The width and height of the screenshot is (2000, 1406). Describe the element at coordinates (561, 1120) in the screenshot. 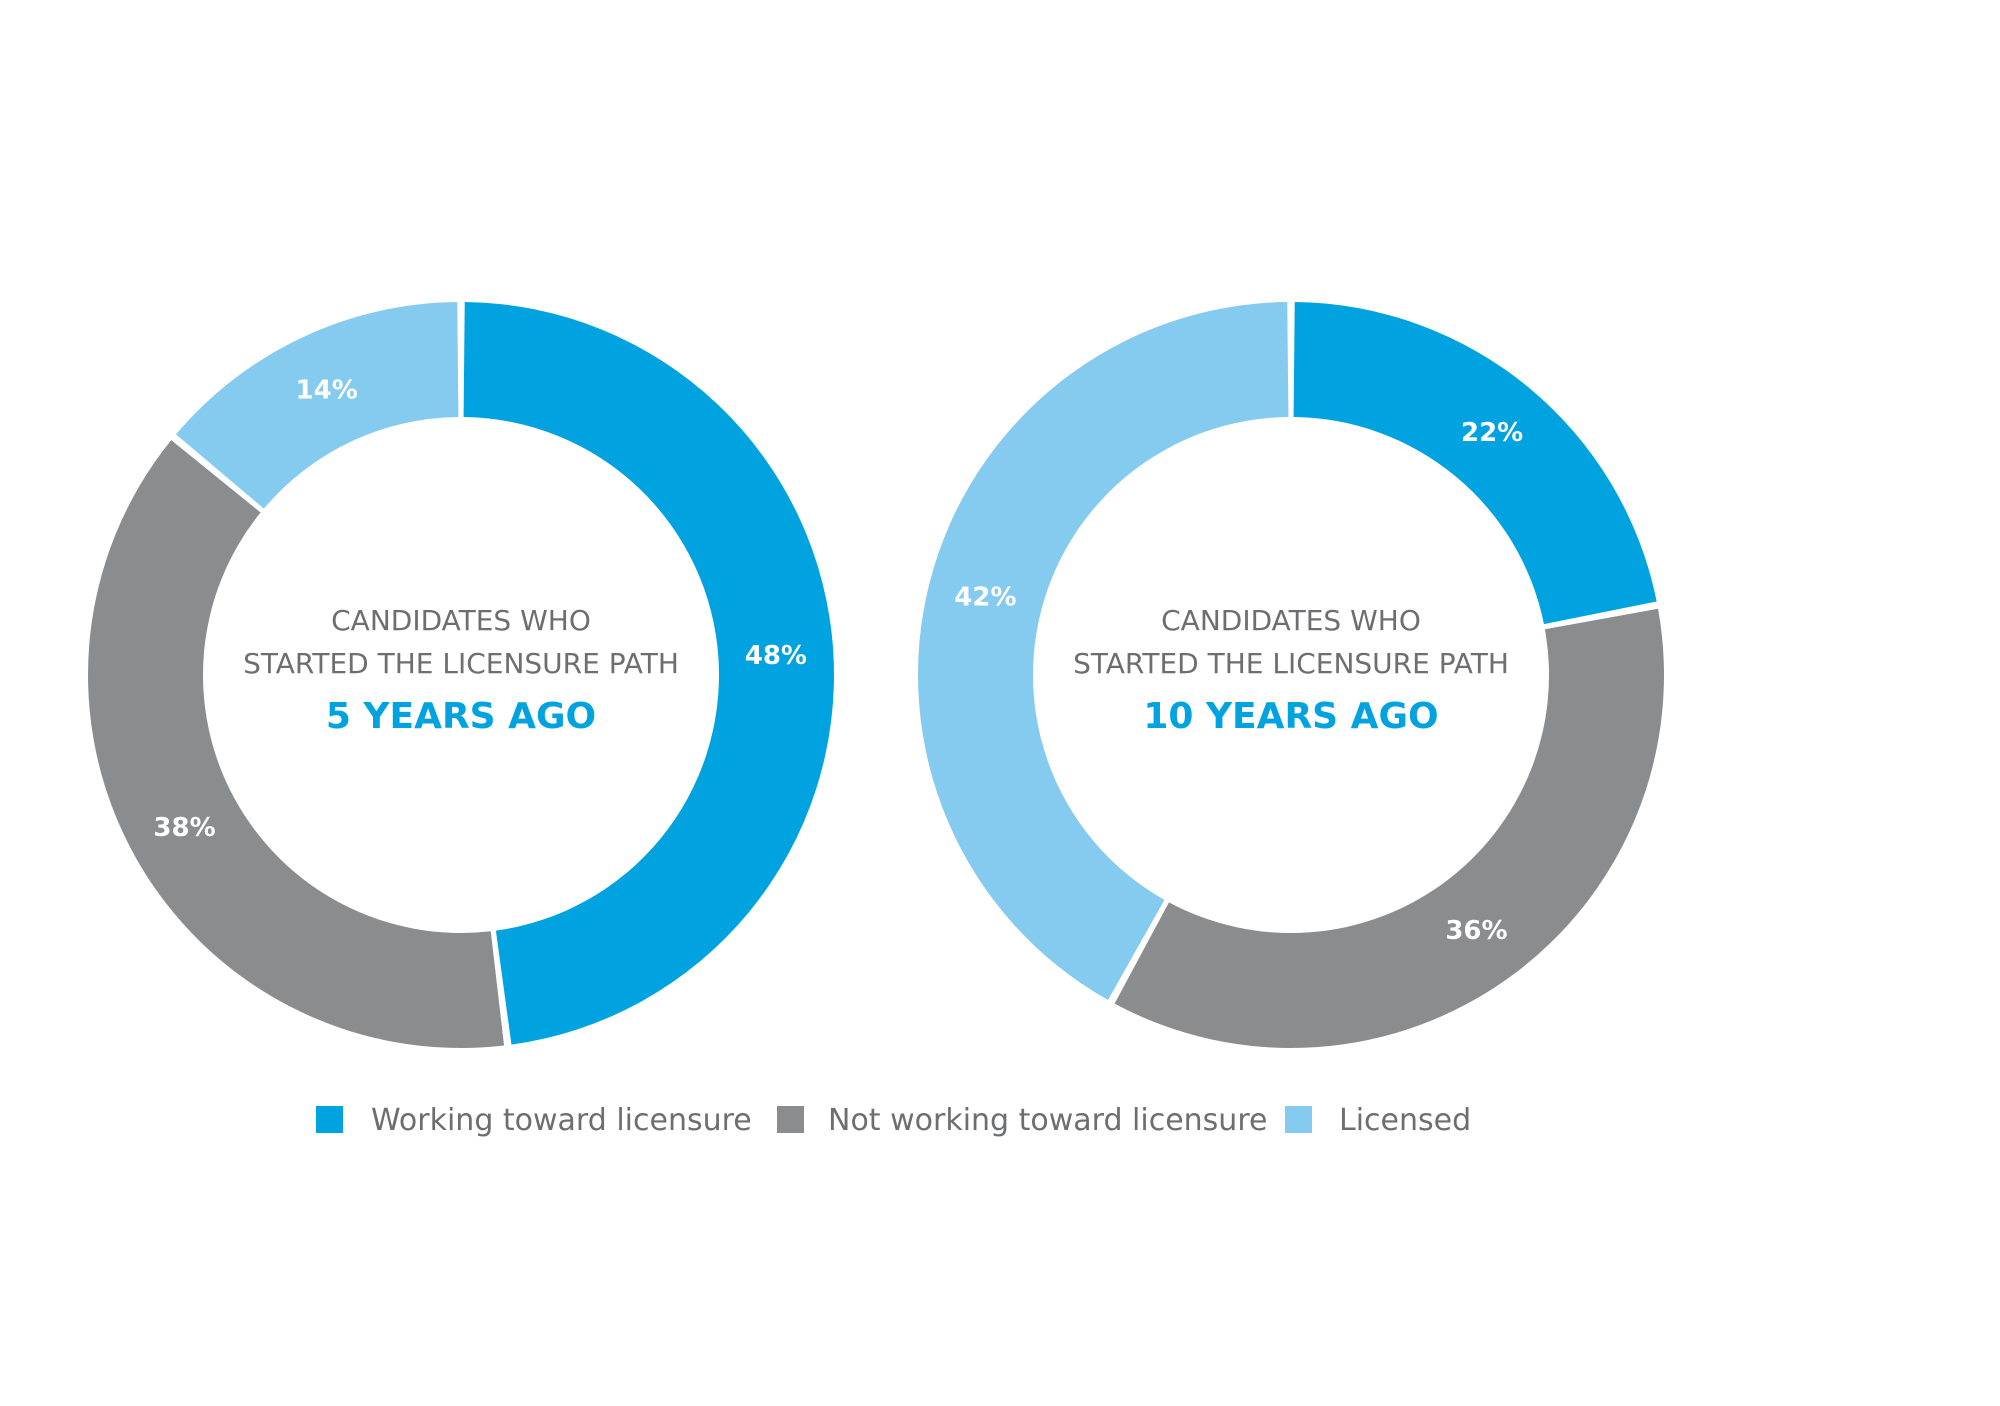

I see `legend-label-working: Working toward licensure` at that location.